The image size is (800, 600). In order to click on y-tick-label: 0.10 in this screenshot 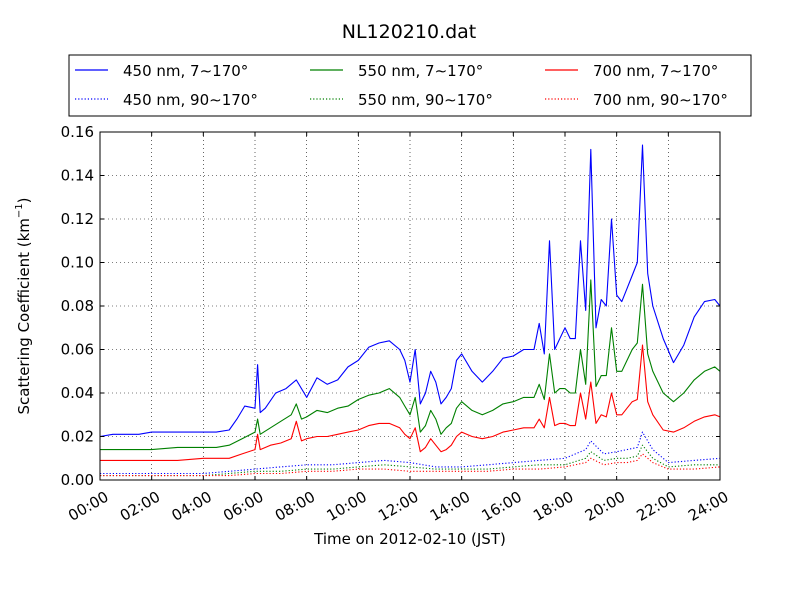, I will do `click(77, 263)`.